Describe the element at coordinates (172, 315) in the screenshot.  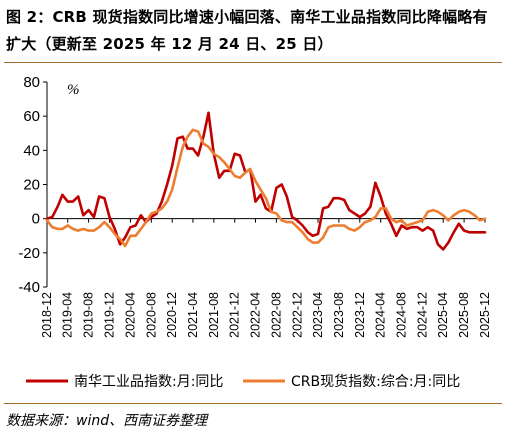
I see `x-tick-label: 2020-12` at that location.